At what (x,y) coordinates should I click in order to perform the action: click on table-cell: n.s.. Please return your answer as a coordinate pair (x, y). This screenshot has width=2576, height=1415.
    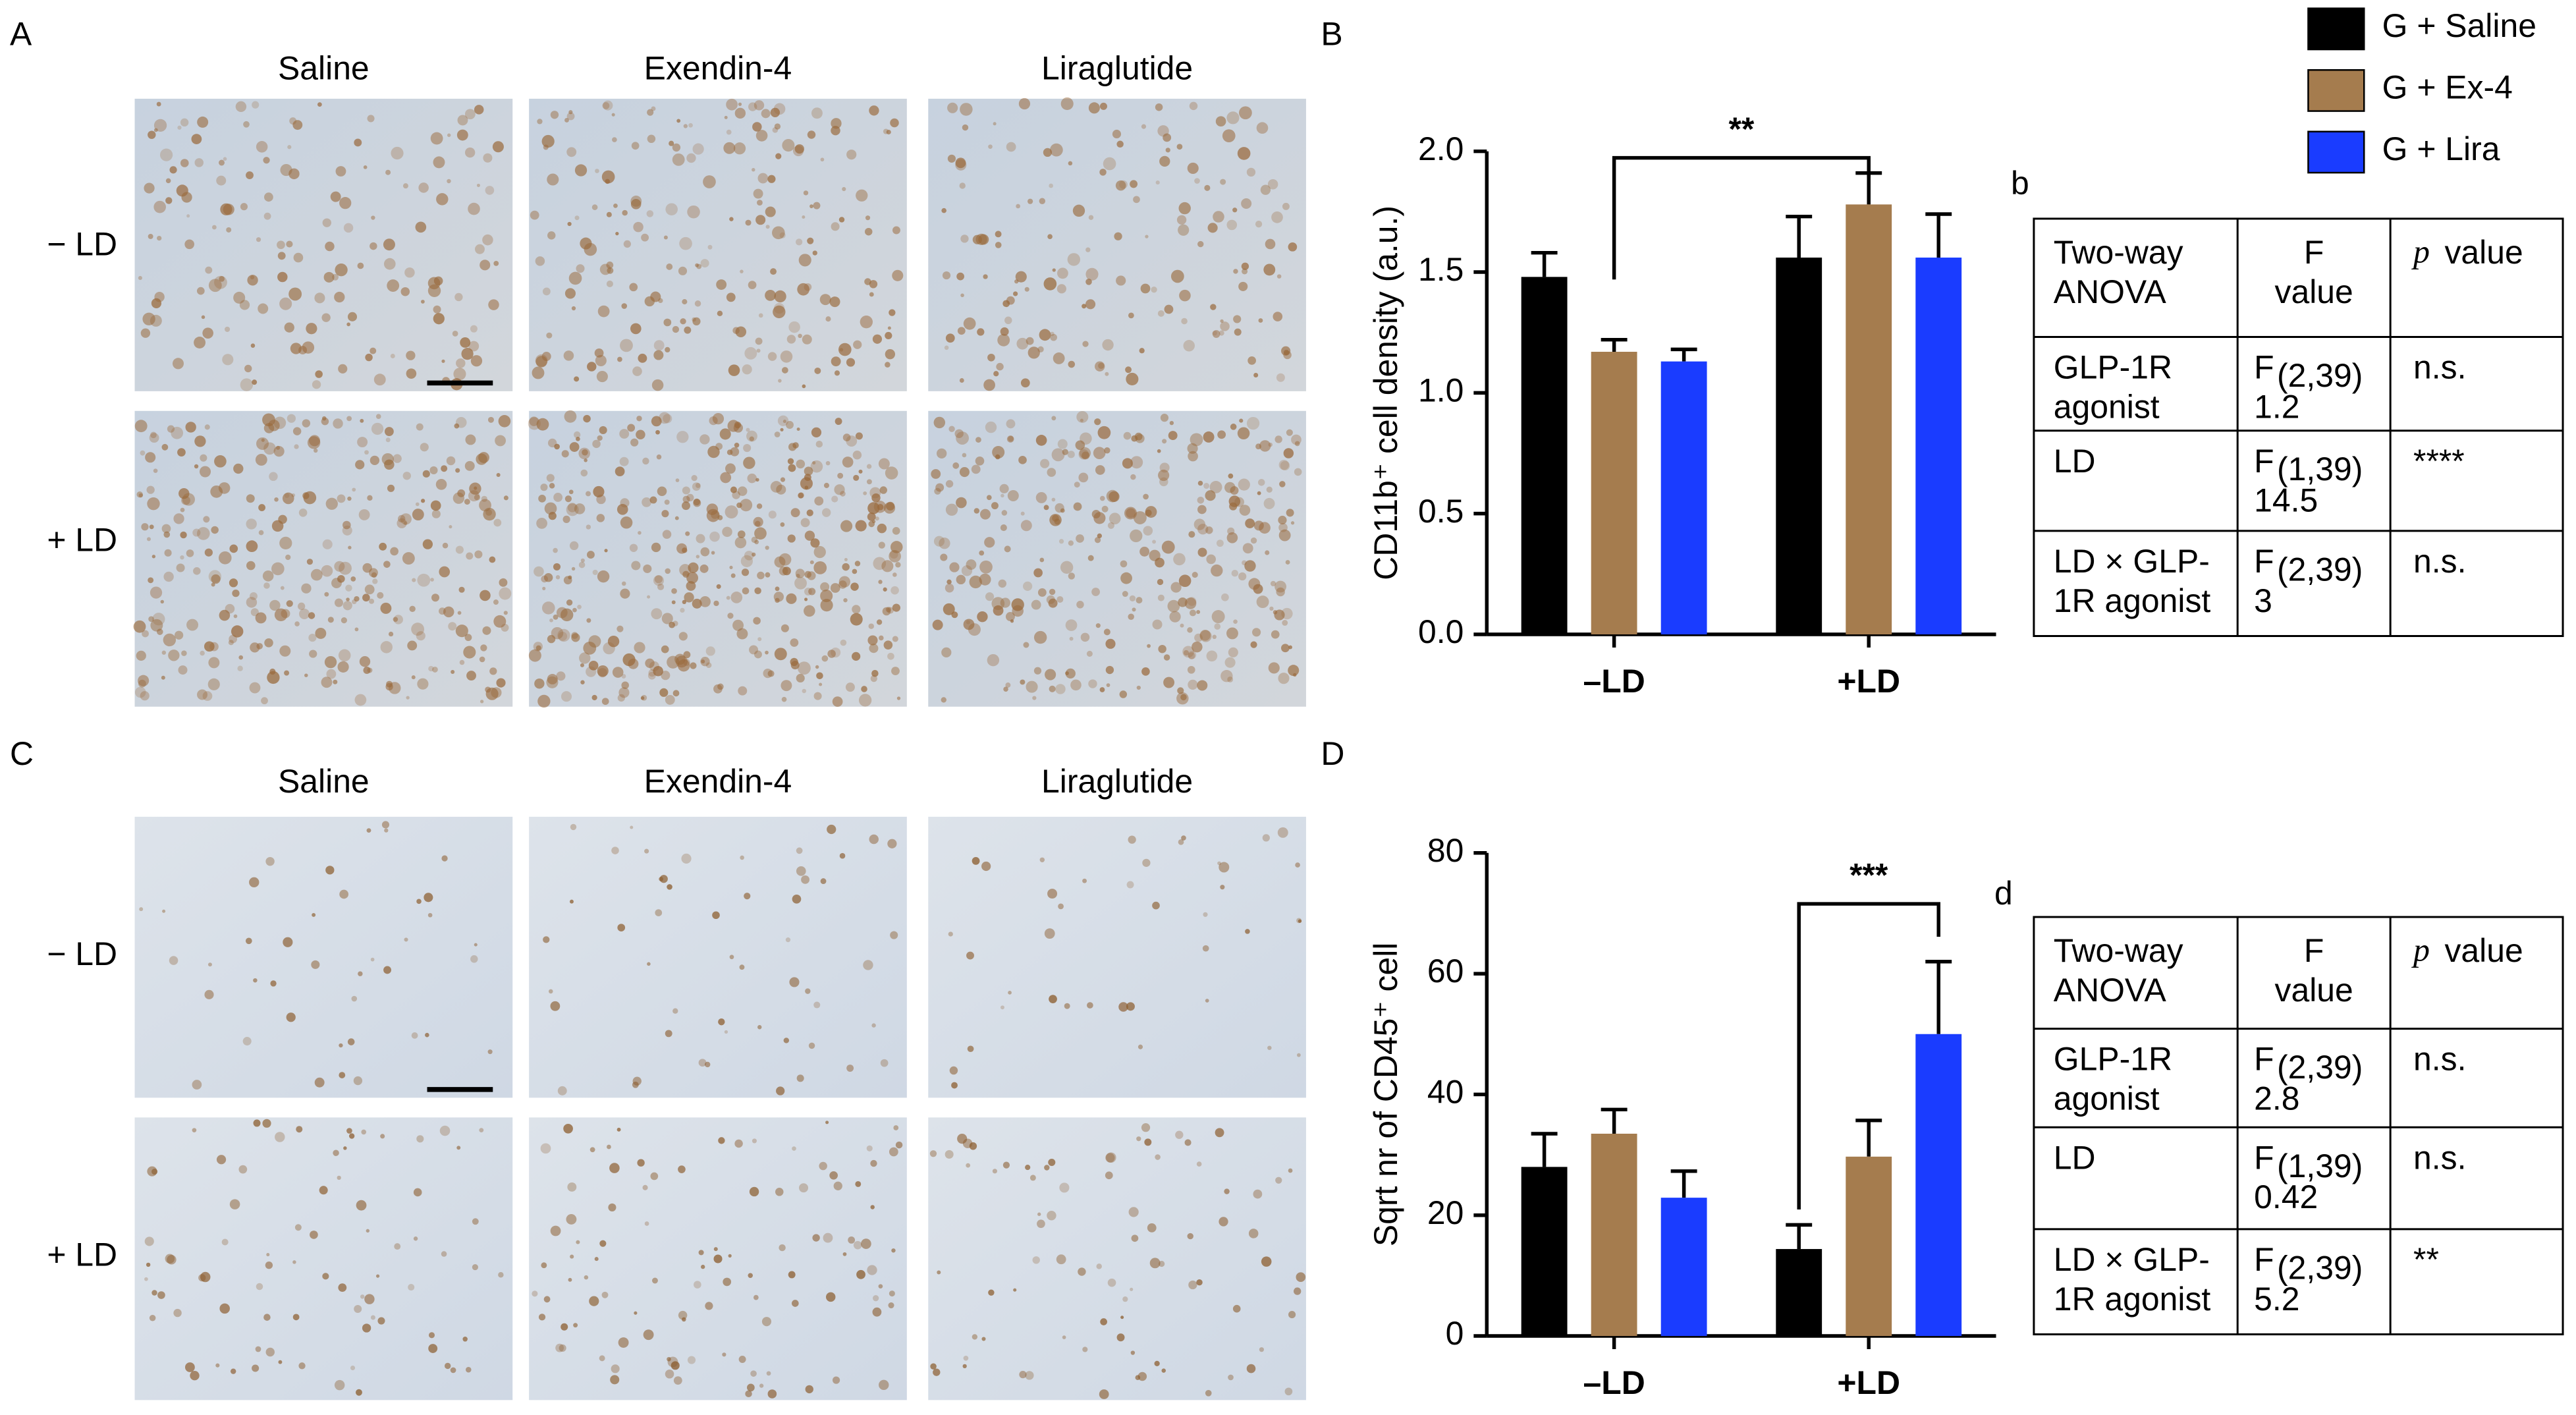
    Looking at the image, I should click on (2439, 367).